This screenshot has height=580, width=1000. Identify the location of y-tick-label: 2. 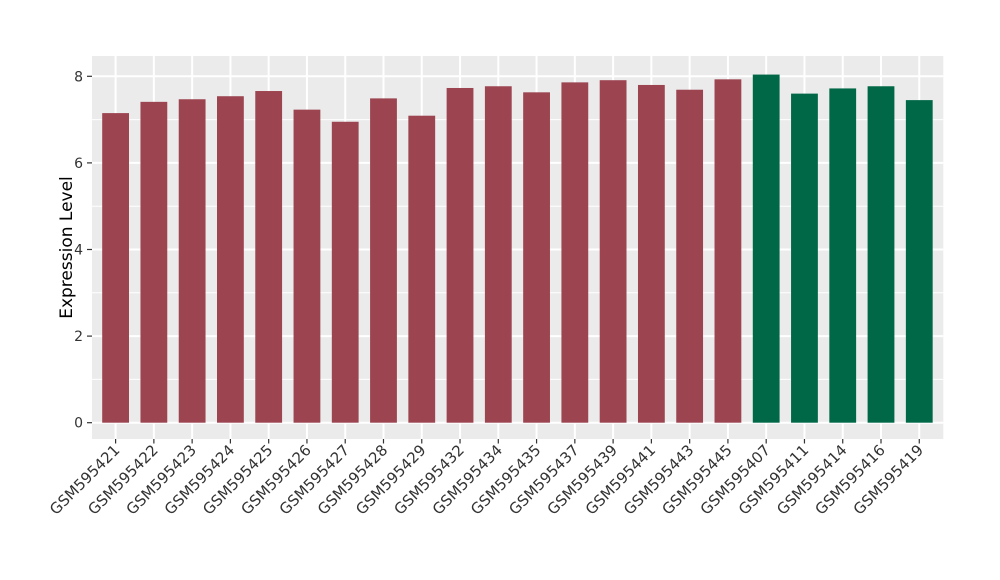
(78, 337).